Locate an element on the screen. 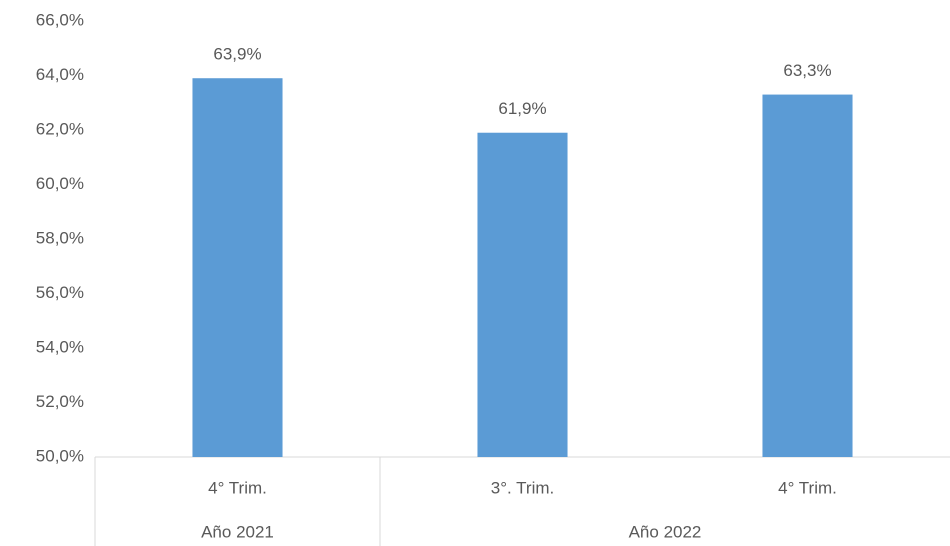 The width and height of the screenshot is (950, 546). group-label: Año 2021 is located at coordinates (237, 531).